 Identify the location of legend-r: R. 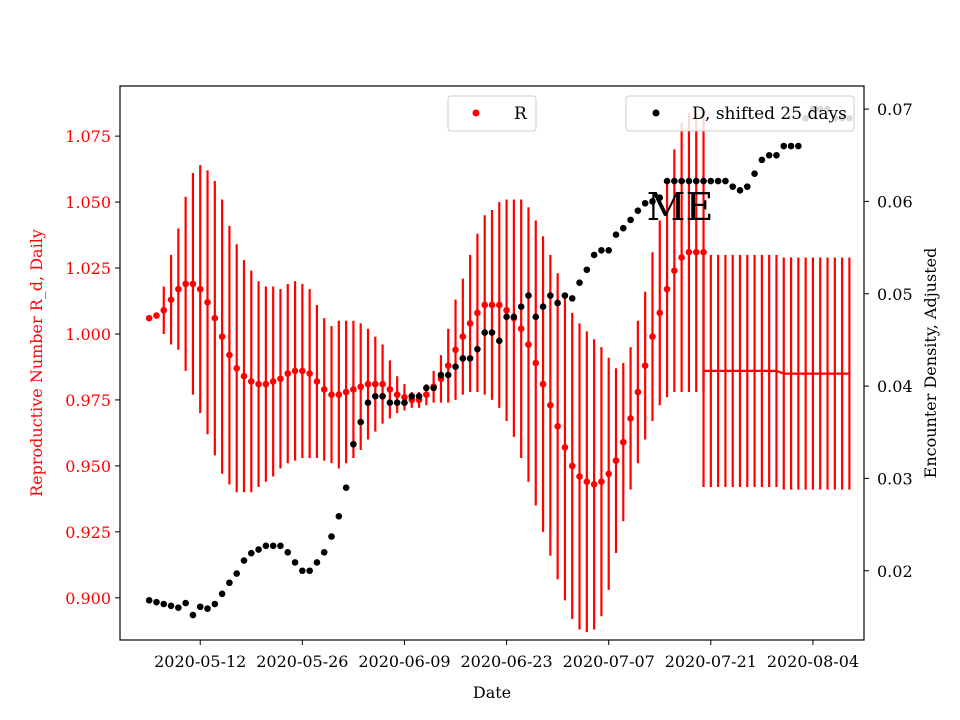
(492, 113).